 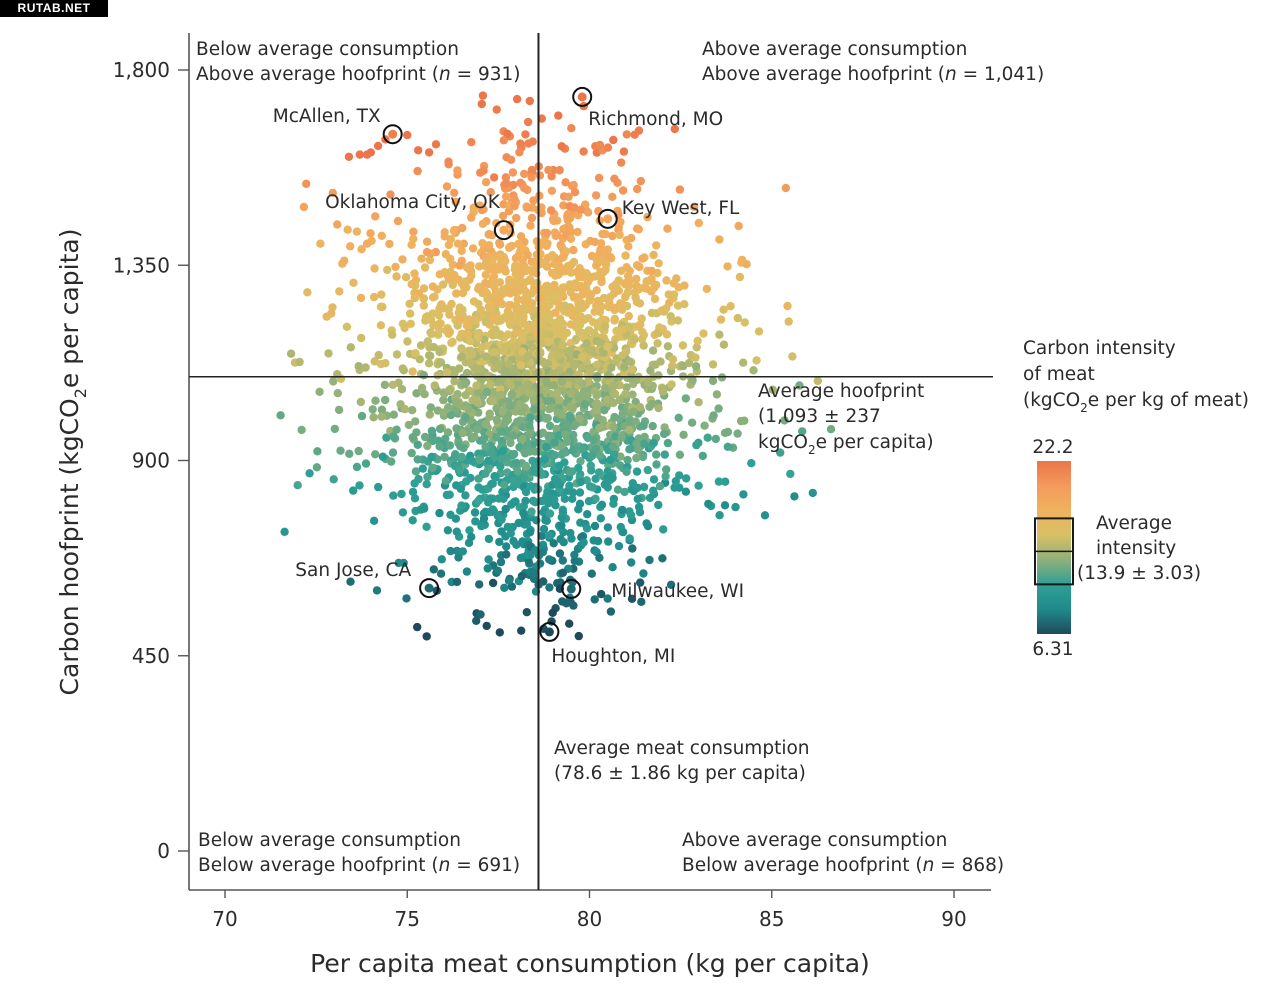 I want to click on colorbar-average-label-line3: (13.9 ± 3.03), so click(x=1139, y=573).